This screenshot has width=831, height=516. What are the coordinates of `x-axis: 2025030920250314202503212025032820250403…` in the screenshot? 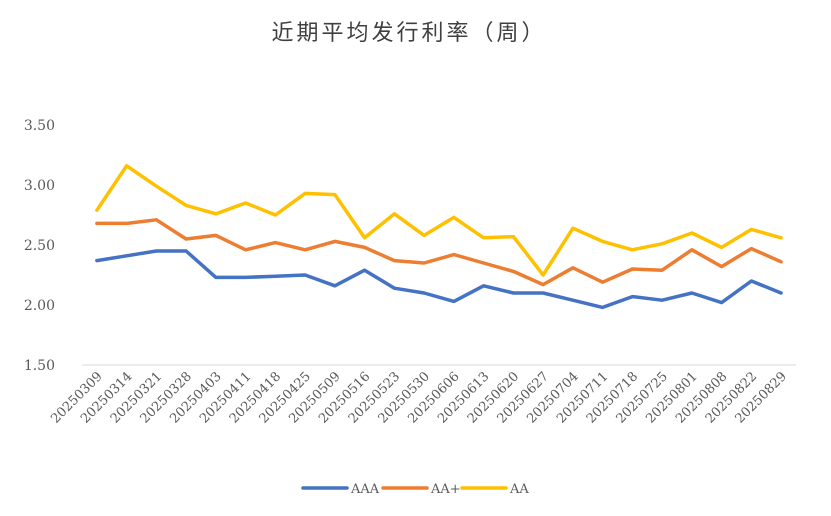 It's located at (422, 395).